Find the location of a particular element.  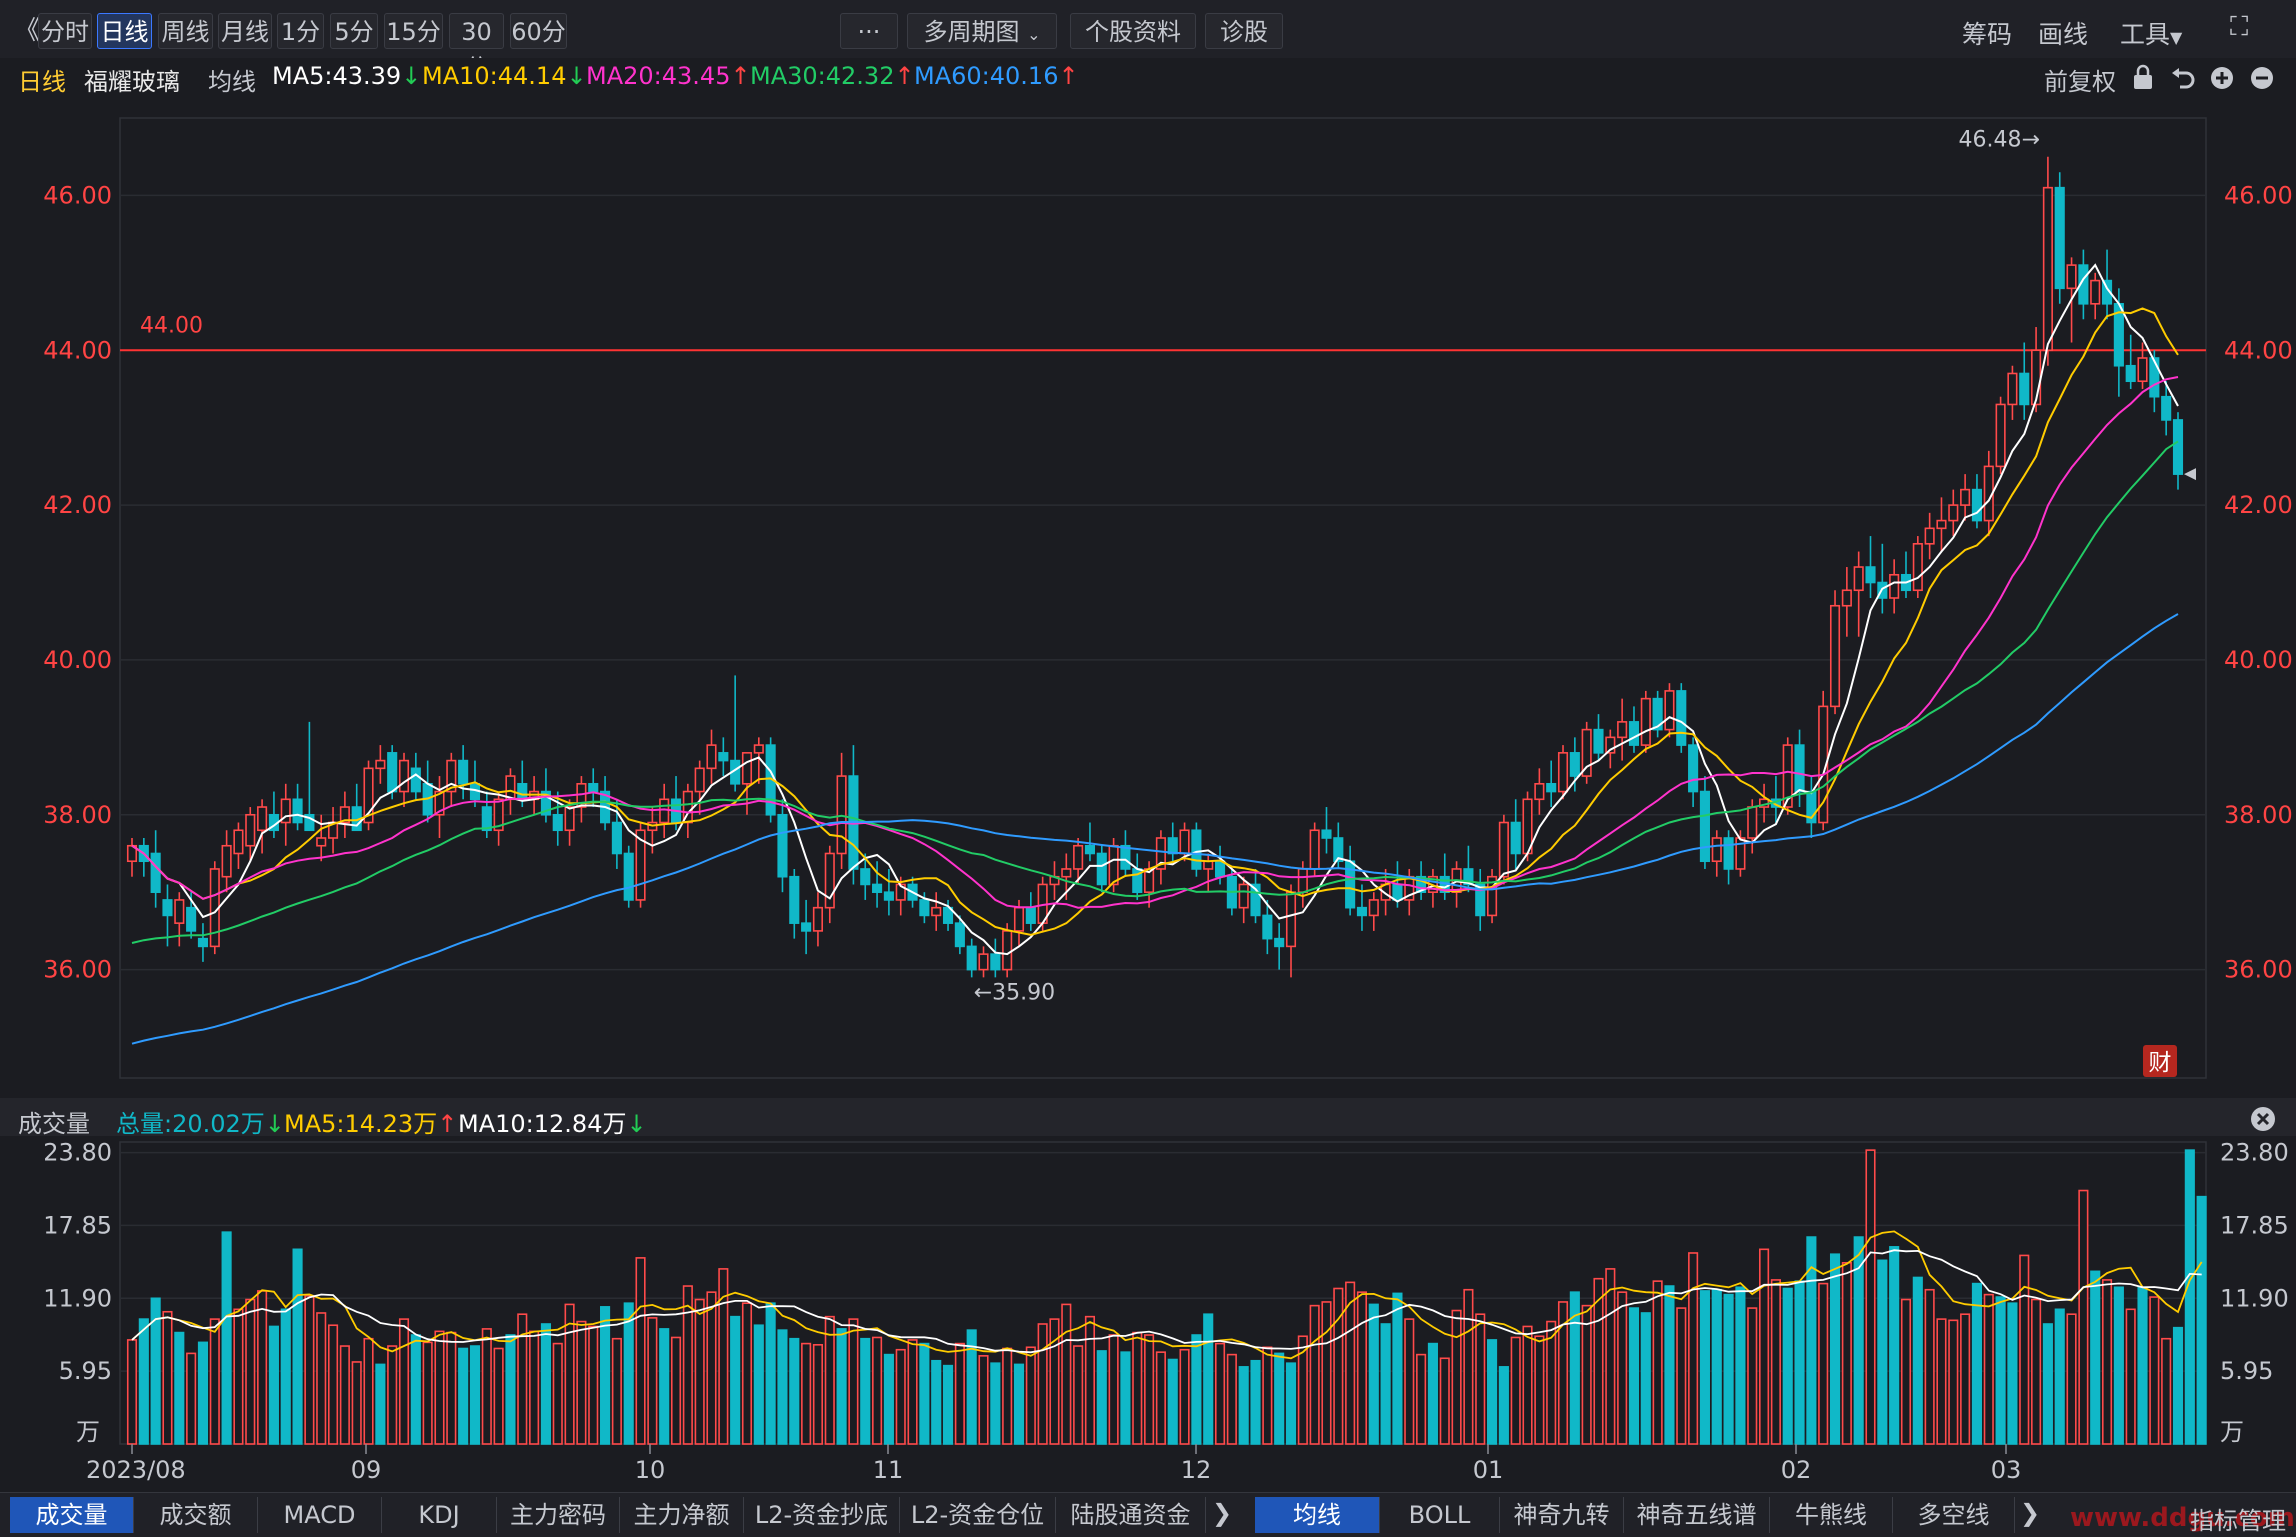

volume-total: 总量:20.02万↓ is located at coordinates (200, 1124).